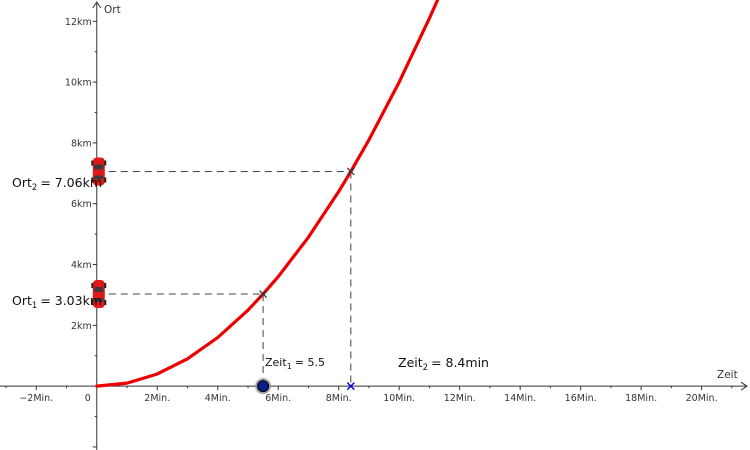 The image size is (750, 450). What do you see at coordinates (36, 398) in the screenshot?
I see `x-tick-label: −2Min.` at bounding box center [36, 398].